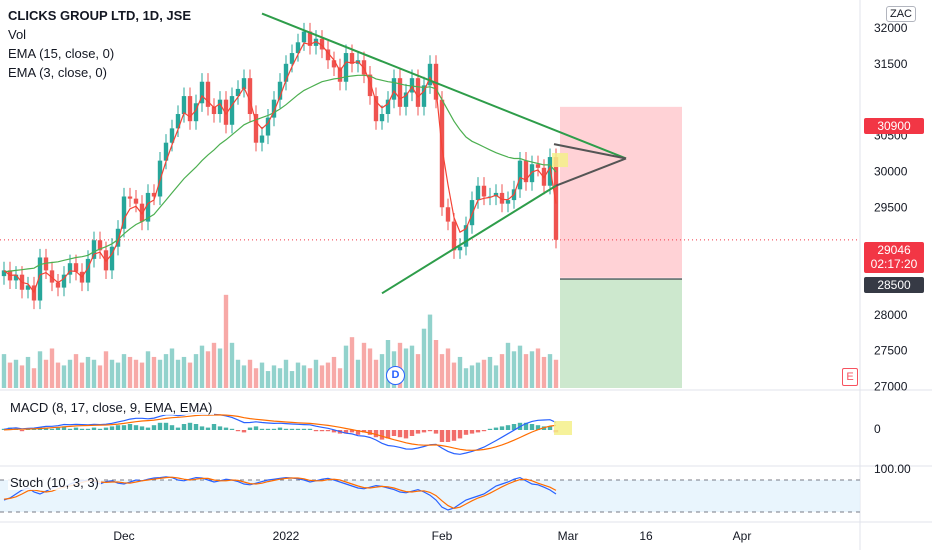  Describe the element at coordinates (17, 34) in the screenshot. I see `legend-volume: Vol` at that location.